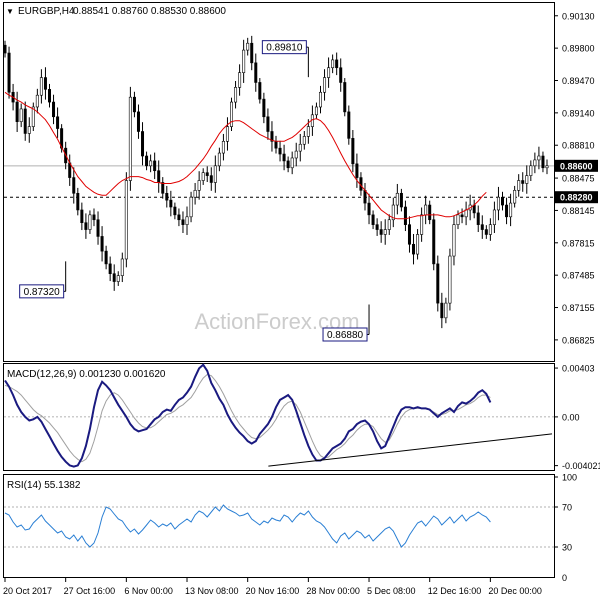 The image size is (600, 605). I want to click on x-tick-label: 27 Oct 16:00, so click(90, 591).